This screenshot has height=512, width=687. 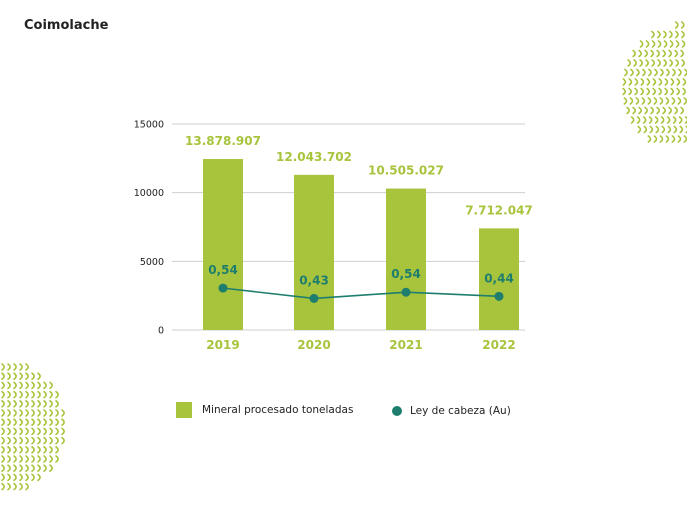 What do you see at coordinates (406, 171) in the screenshot?
I see `bar-value-label-2021: 10.505.027` at bounding box center [406, 171].